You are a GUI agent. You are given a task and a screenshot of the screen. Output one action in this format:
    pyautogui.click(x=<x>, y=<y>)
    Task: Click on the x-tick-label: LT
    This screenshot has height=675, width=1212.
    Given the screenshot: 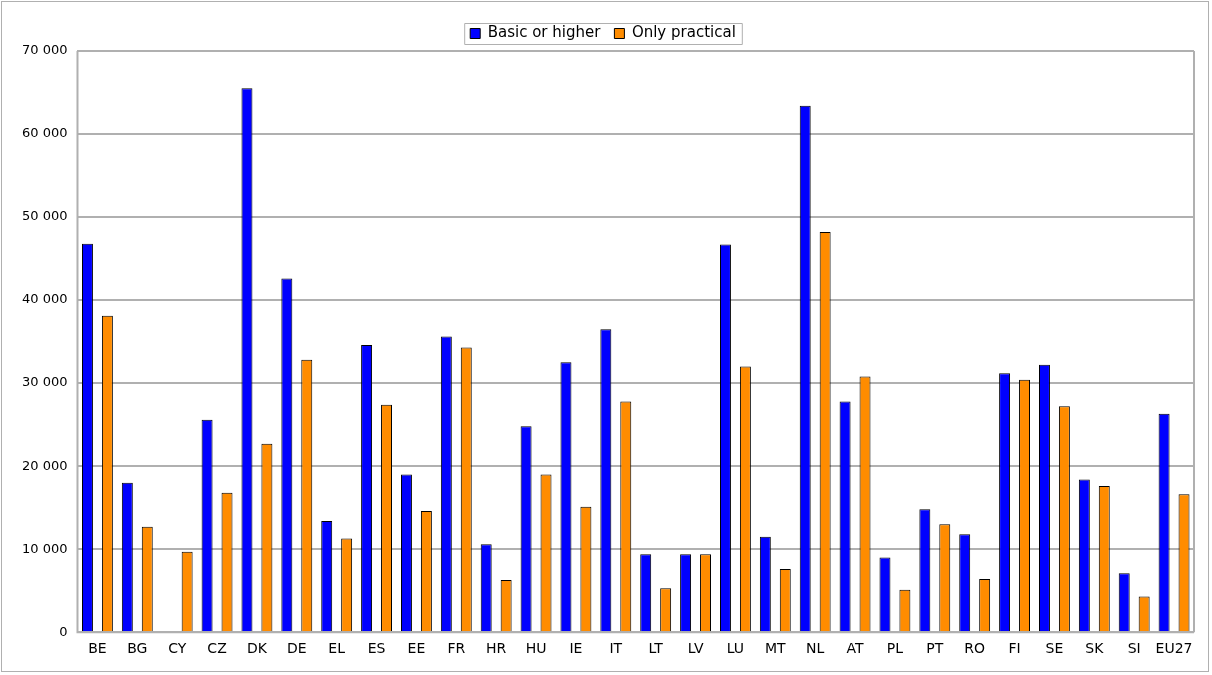 What is the action you would take?
    pyautogui.click(x=656, y=648)
    